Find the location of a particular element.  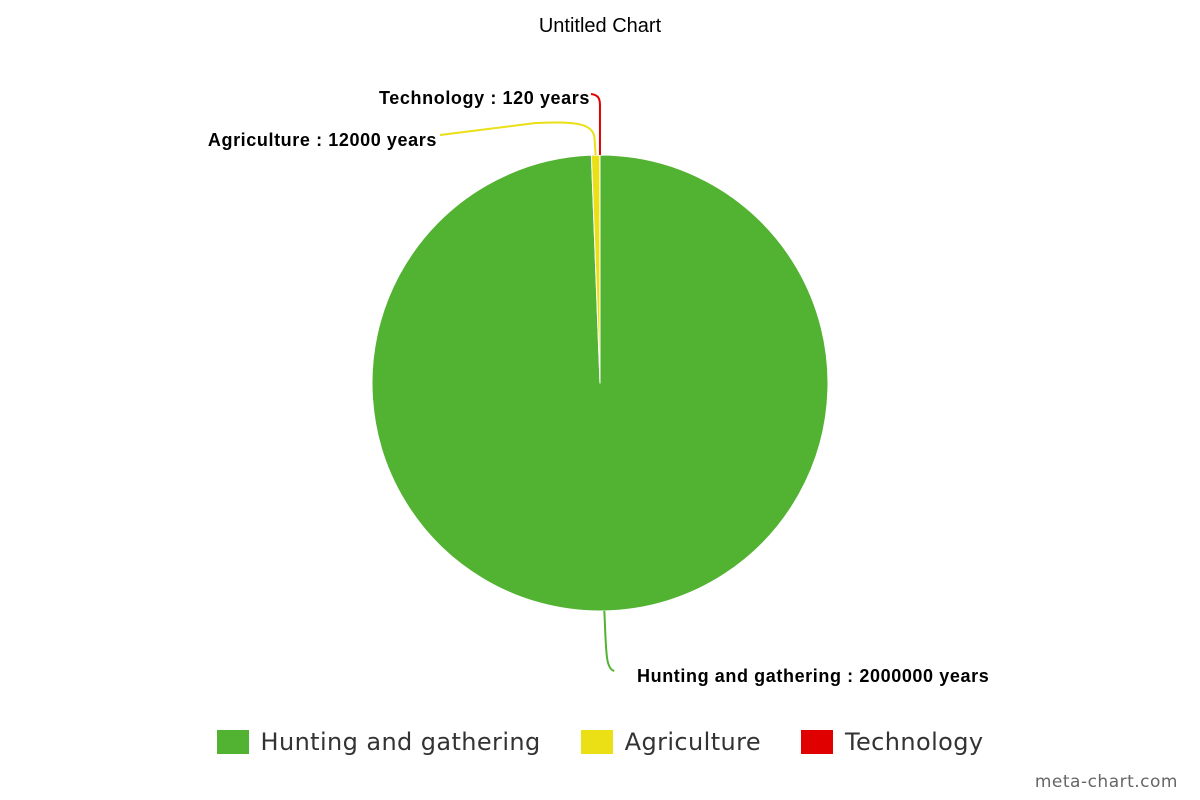

legend-label: Technology is located at coordinates (914, 742).